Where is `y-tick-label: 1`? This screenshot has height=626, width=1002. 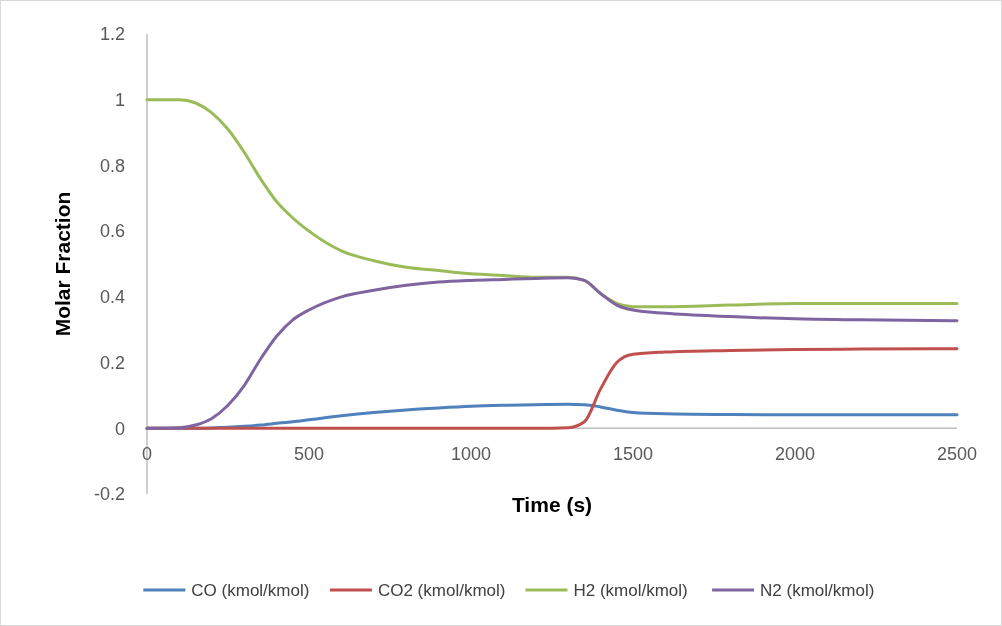
y-tick-label: 1 is located at coordinates (119, 100).